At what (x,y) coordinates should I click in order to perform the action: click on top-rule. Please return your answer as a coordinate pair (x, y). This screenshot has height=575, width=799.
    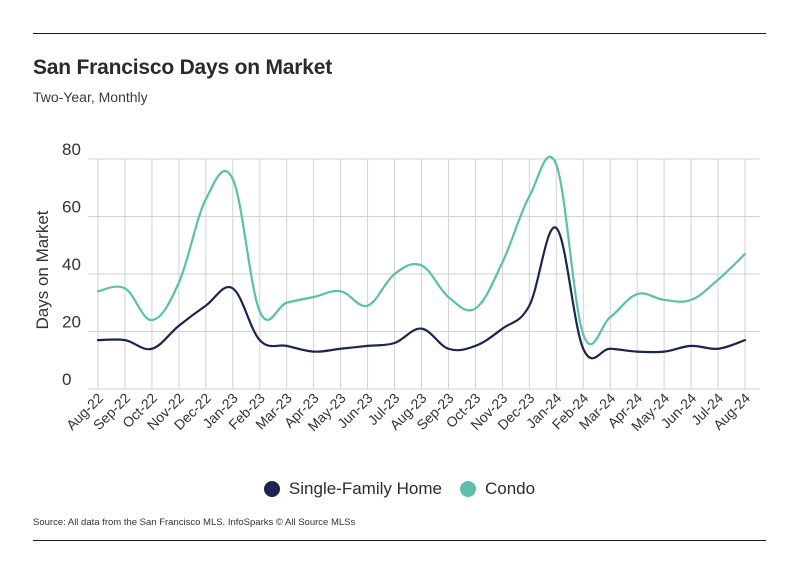
    Looking at the image, I should click on (399, 33).